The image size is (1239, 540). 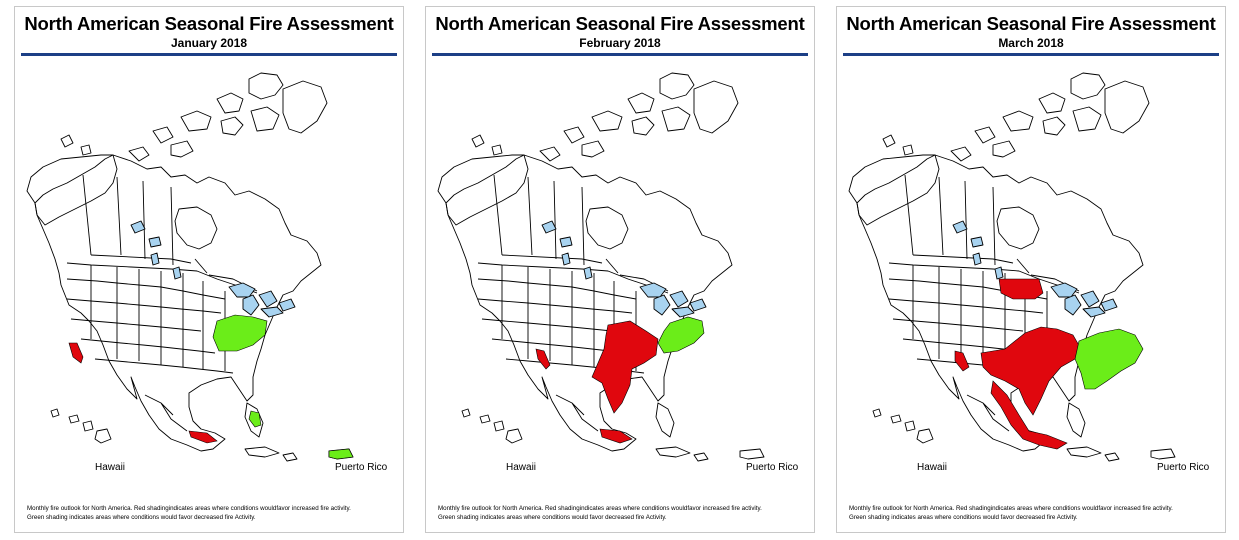 I want to click on above-normal-mexico, so click(x=1029, y=415).